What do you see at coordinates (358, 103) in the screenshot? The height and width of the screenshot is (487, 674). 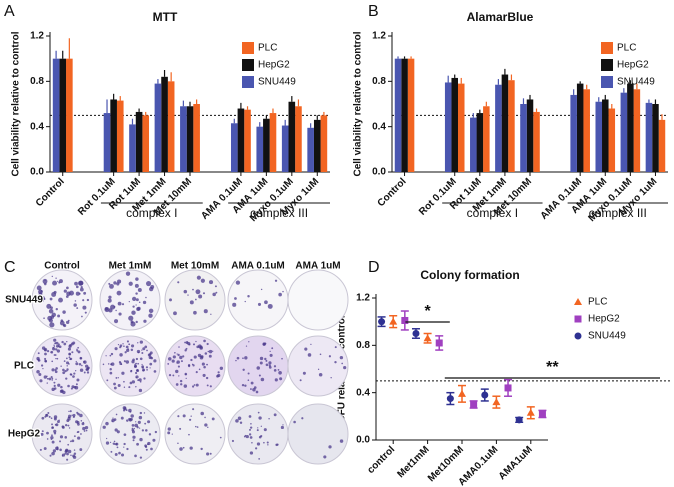 I see `y-axis-label: Cell viability relative to control` at bounding box center [358, 103].